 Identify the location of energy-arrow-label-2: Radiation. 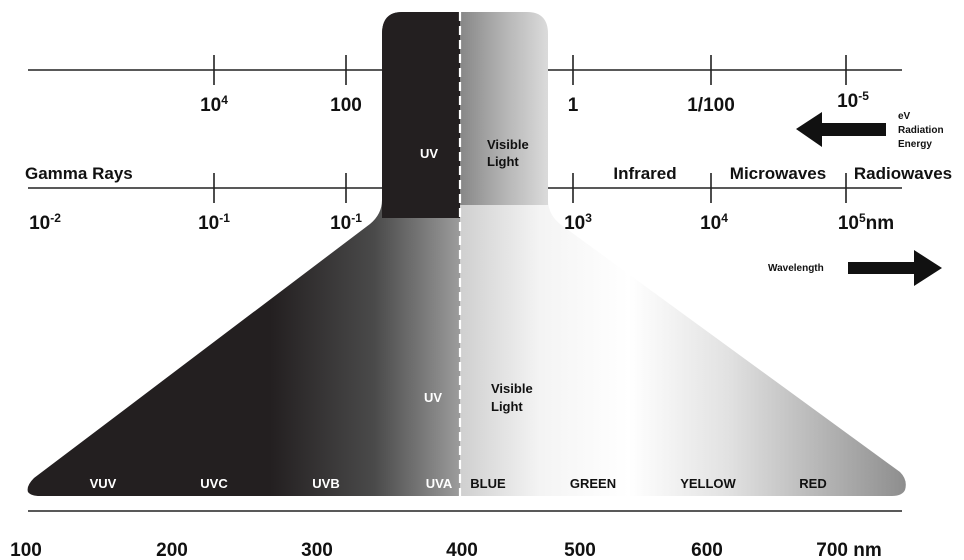
(921, 130).